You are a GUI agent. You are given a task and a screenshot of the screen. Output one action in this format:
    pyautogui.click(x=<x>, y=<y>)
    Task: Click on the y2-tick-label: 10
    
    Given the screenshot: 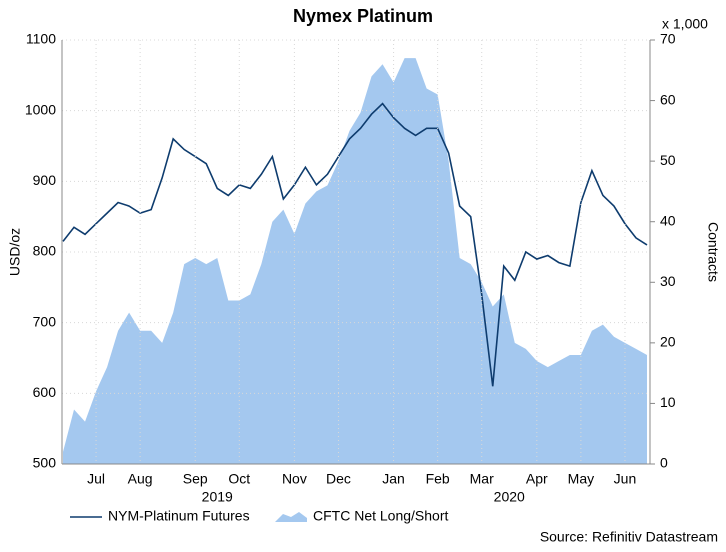 What is the action you would take?
    pyautogui.click(x=668, y=402)
    